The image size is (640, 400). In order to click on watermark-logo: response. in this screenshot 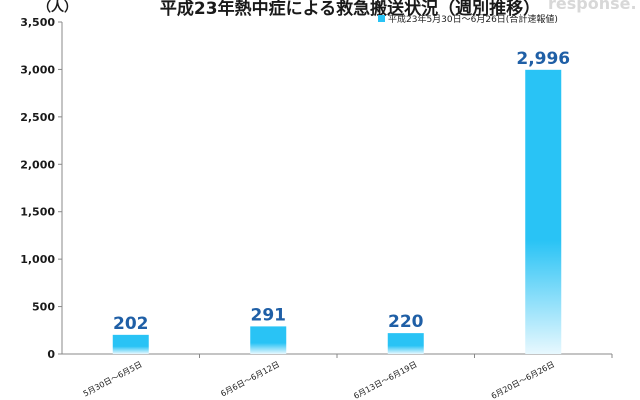, I will do `click(592, 6)`.